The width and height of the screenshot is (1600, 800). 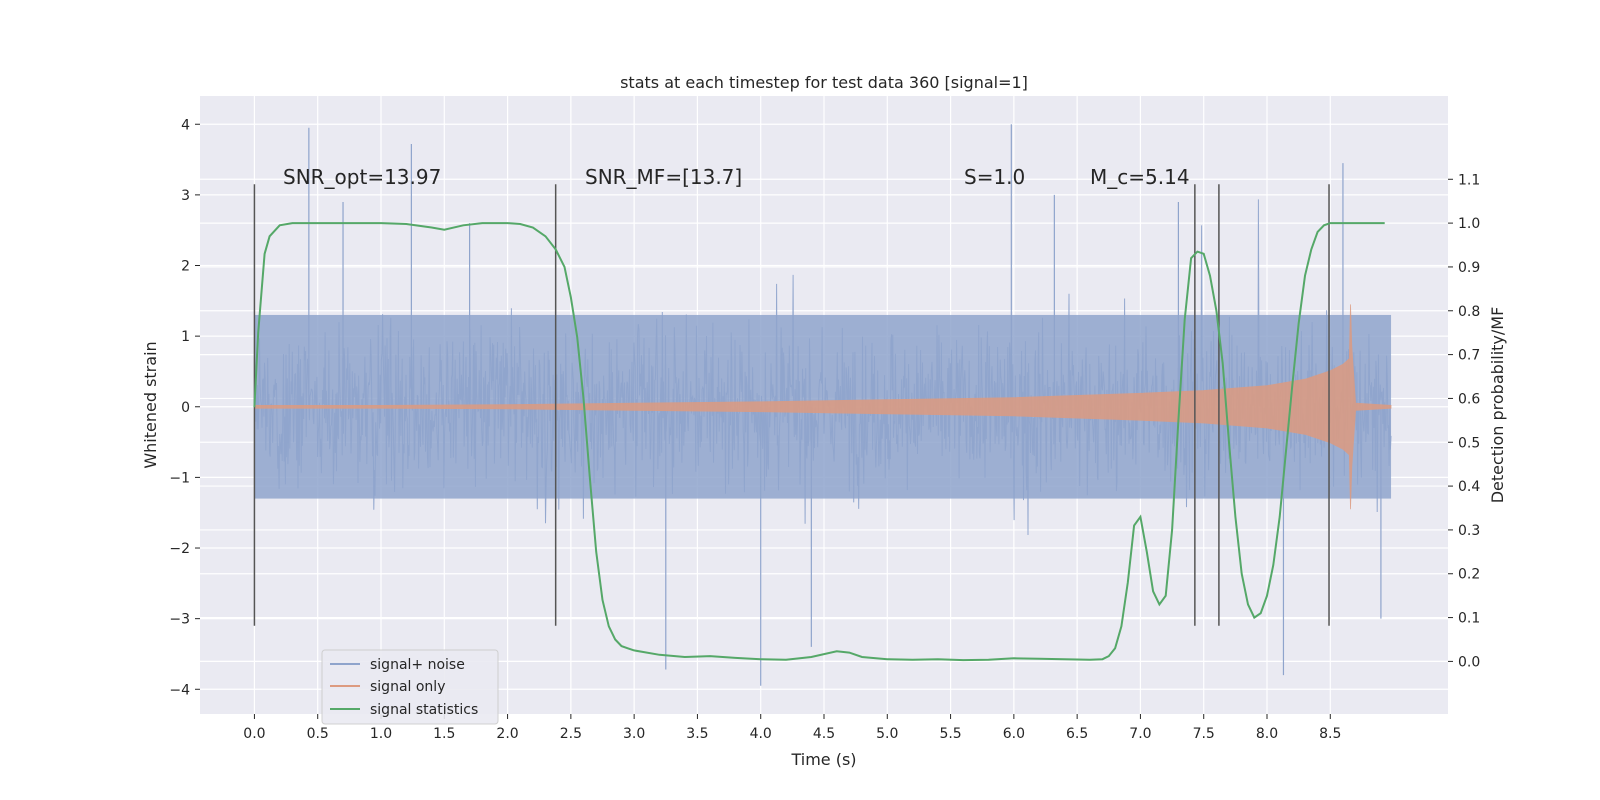 What do you see at coordinates (571, 734) in the screenshot?
I see `x-tick-label: 2.5` at bounding box center [571, 734].